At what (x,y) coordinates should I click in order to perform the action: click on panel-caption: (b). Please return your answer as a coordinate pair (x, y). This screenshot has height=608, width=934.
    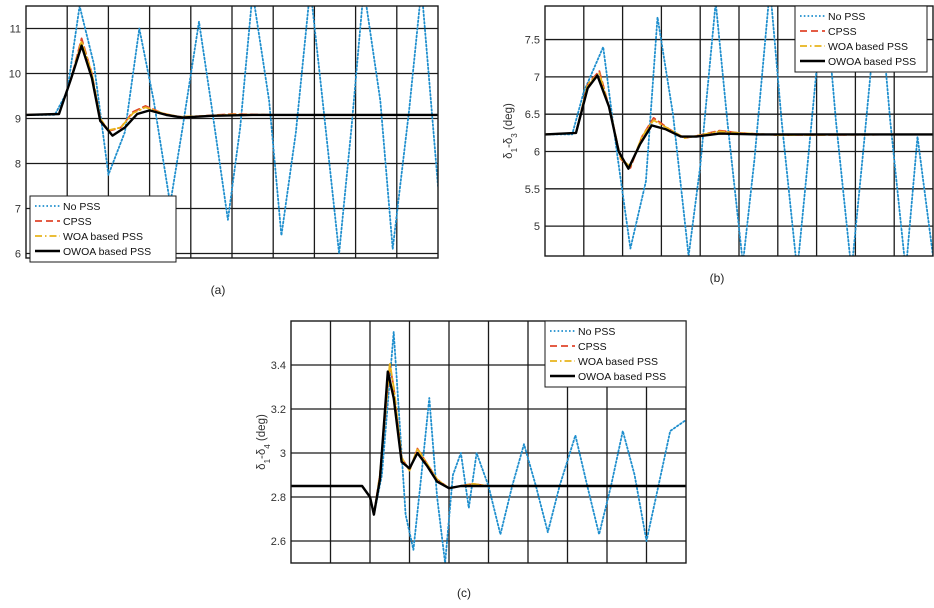
    Looking at the image, I should click on (717, 278).